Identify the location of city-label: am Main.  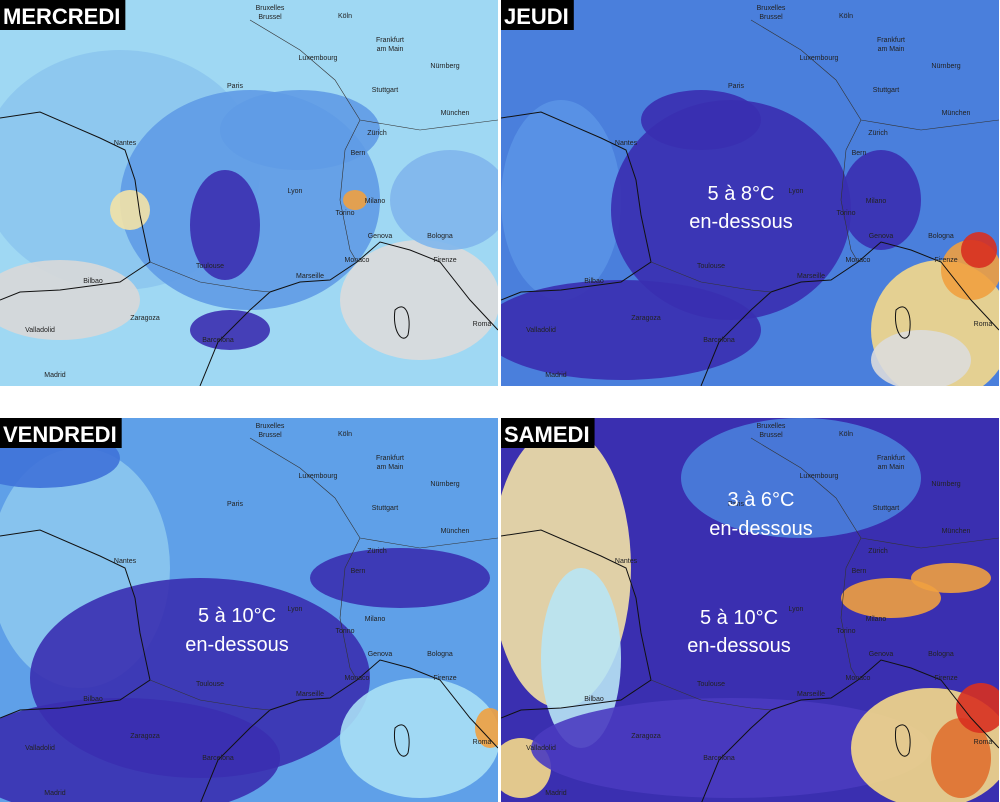
(390, 467).